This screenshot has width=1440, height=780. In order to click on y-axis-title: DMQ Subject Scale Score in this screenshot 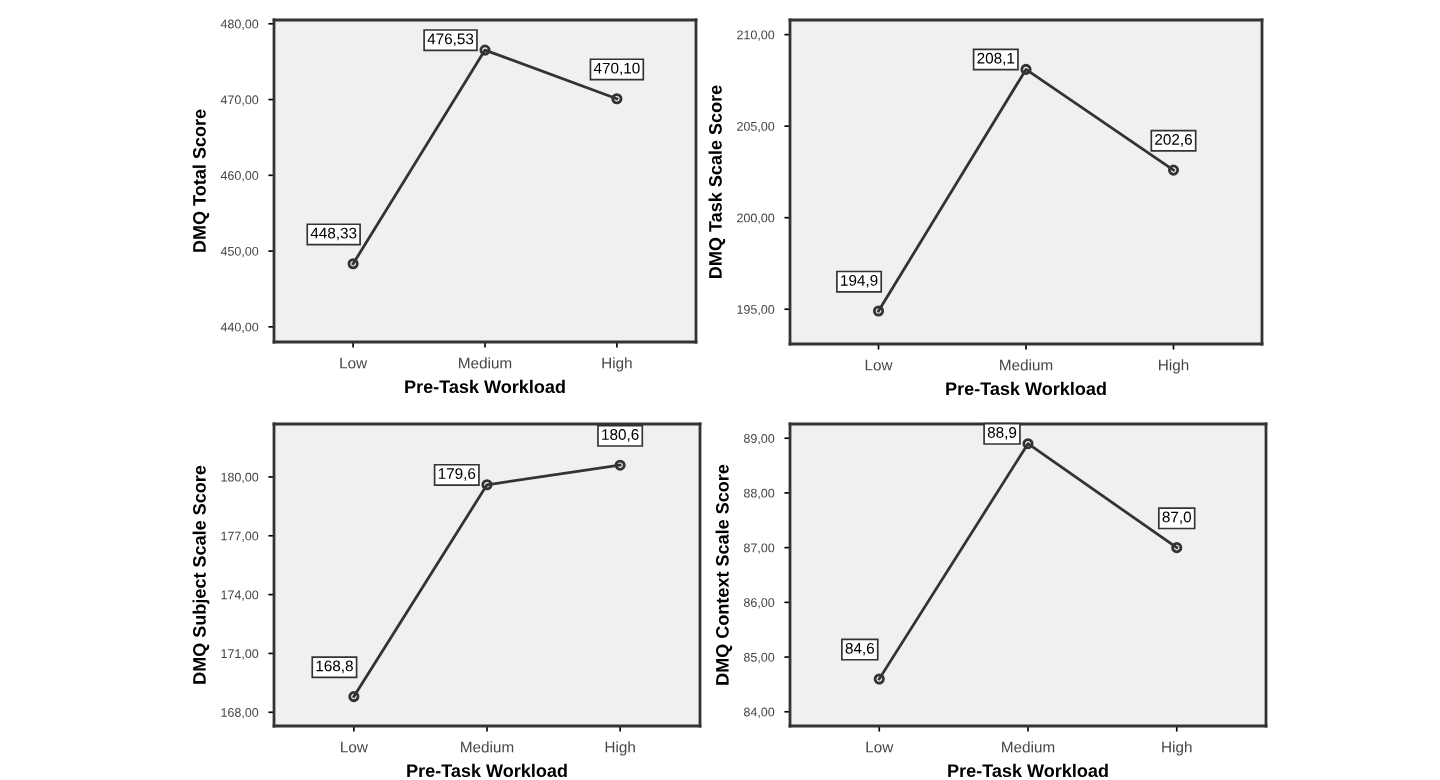, I will do `click(201, 574)`.